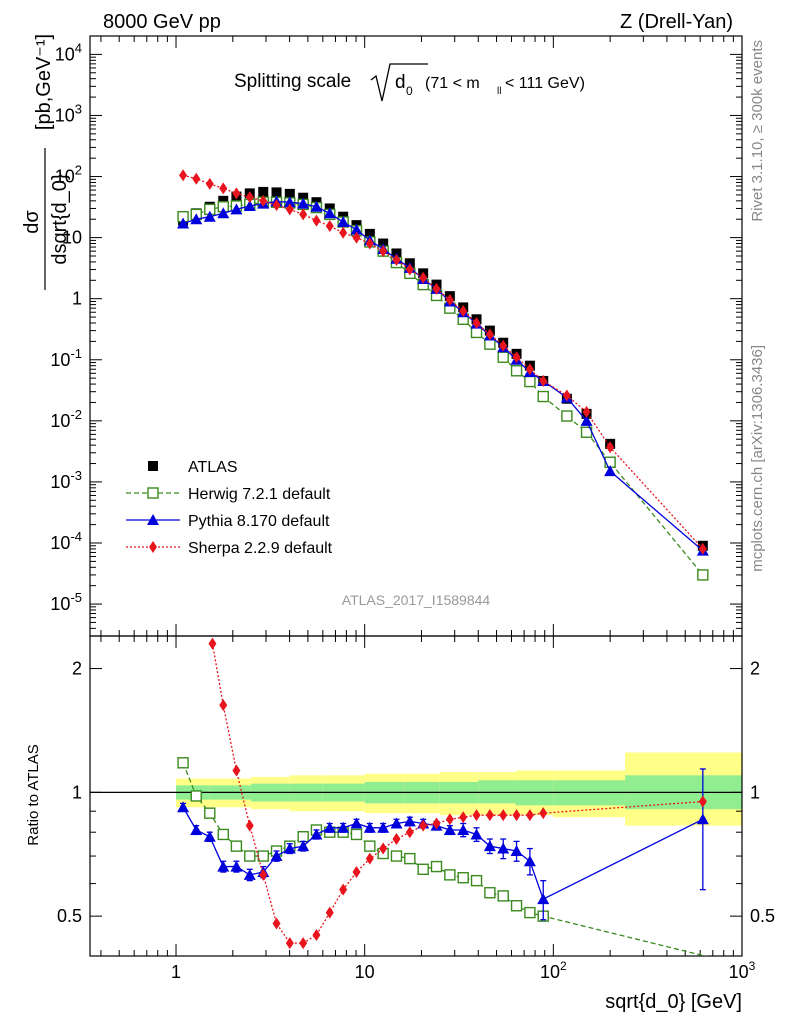 This screenshot has width=786, height=1024. I want to click on legend-marker-herwig, so click(153, 493).